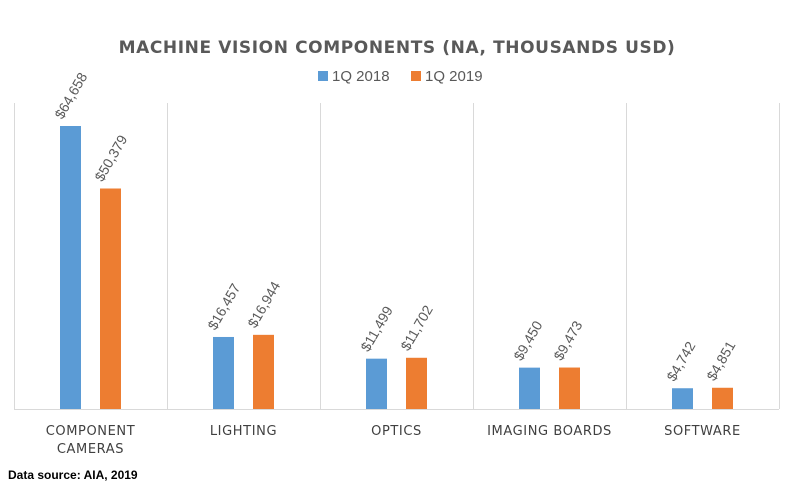 Image resolution: width=805 pixels, height=496 pixels. I want to click on source-note: Data source: AIA, 2019, so click(73, 475).